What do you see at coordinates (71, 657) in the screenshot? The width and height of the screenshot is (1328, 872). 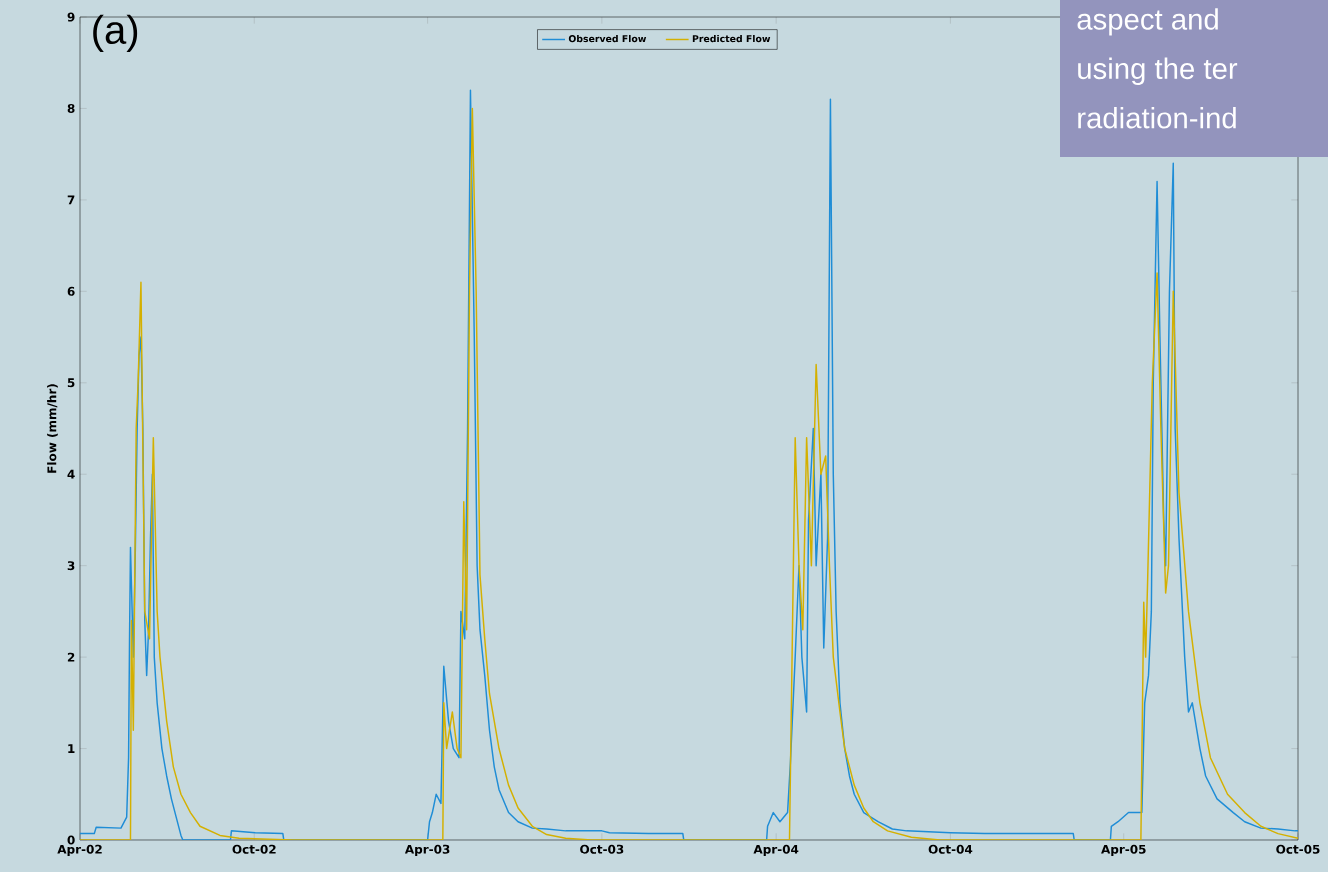 I see `y-tick-label: 2` at bounding box center [71, 657].